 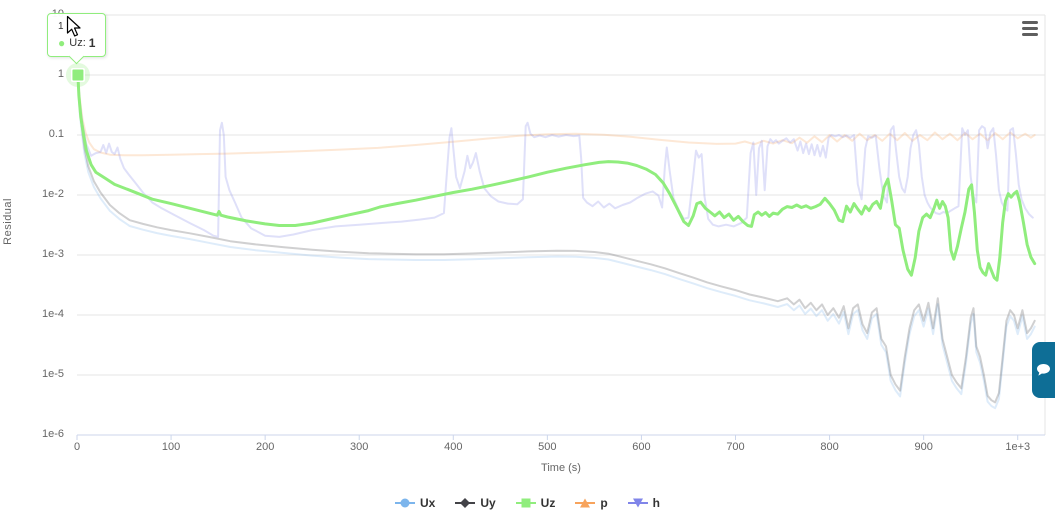 What do you see at coordinates (56, 134) in the screenshot?
I see `y-axis-tick-label: 0.1` at bounding box center [56, 134].